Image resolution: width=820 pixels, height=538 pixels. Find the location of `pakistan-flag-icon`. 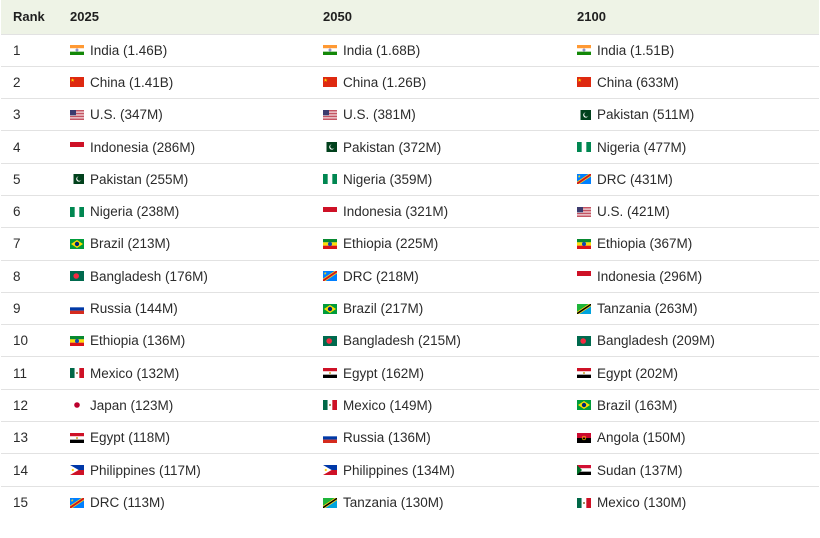

pakistan-flag-icon is located at coordinates (330, 147).